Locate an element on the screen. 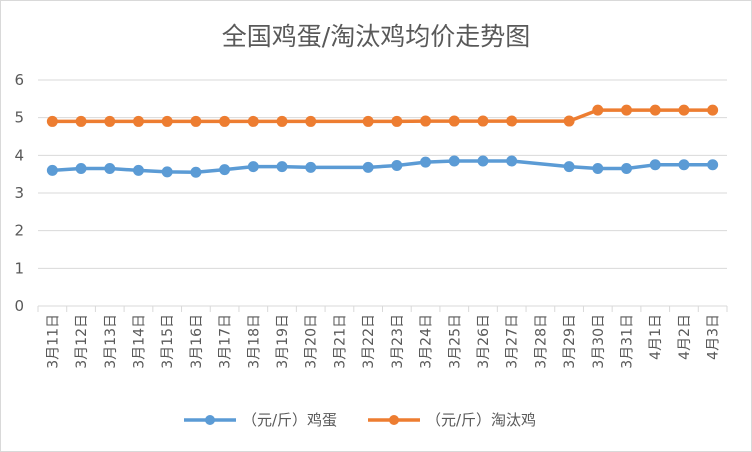 The width and height of the screenshot is (752, 452). y-tick-label: 4 is located at coordinates (19, 155).